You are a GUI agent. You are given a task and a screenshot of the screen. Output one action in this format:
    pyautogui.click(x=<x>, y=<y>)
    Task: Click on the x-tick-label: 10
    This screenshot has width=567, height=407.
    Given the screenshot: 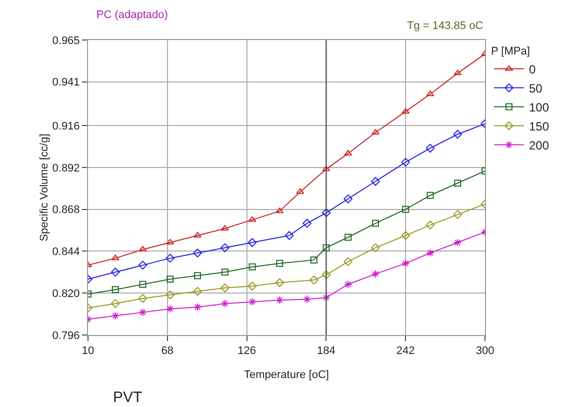 What is the action you would take?
    pyautogui.click(x=88, y=351)
    